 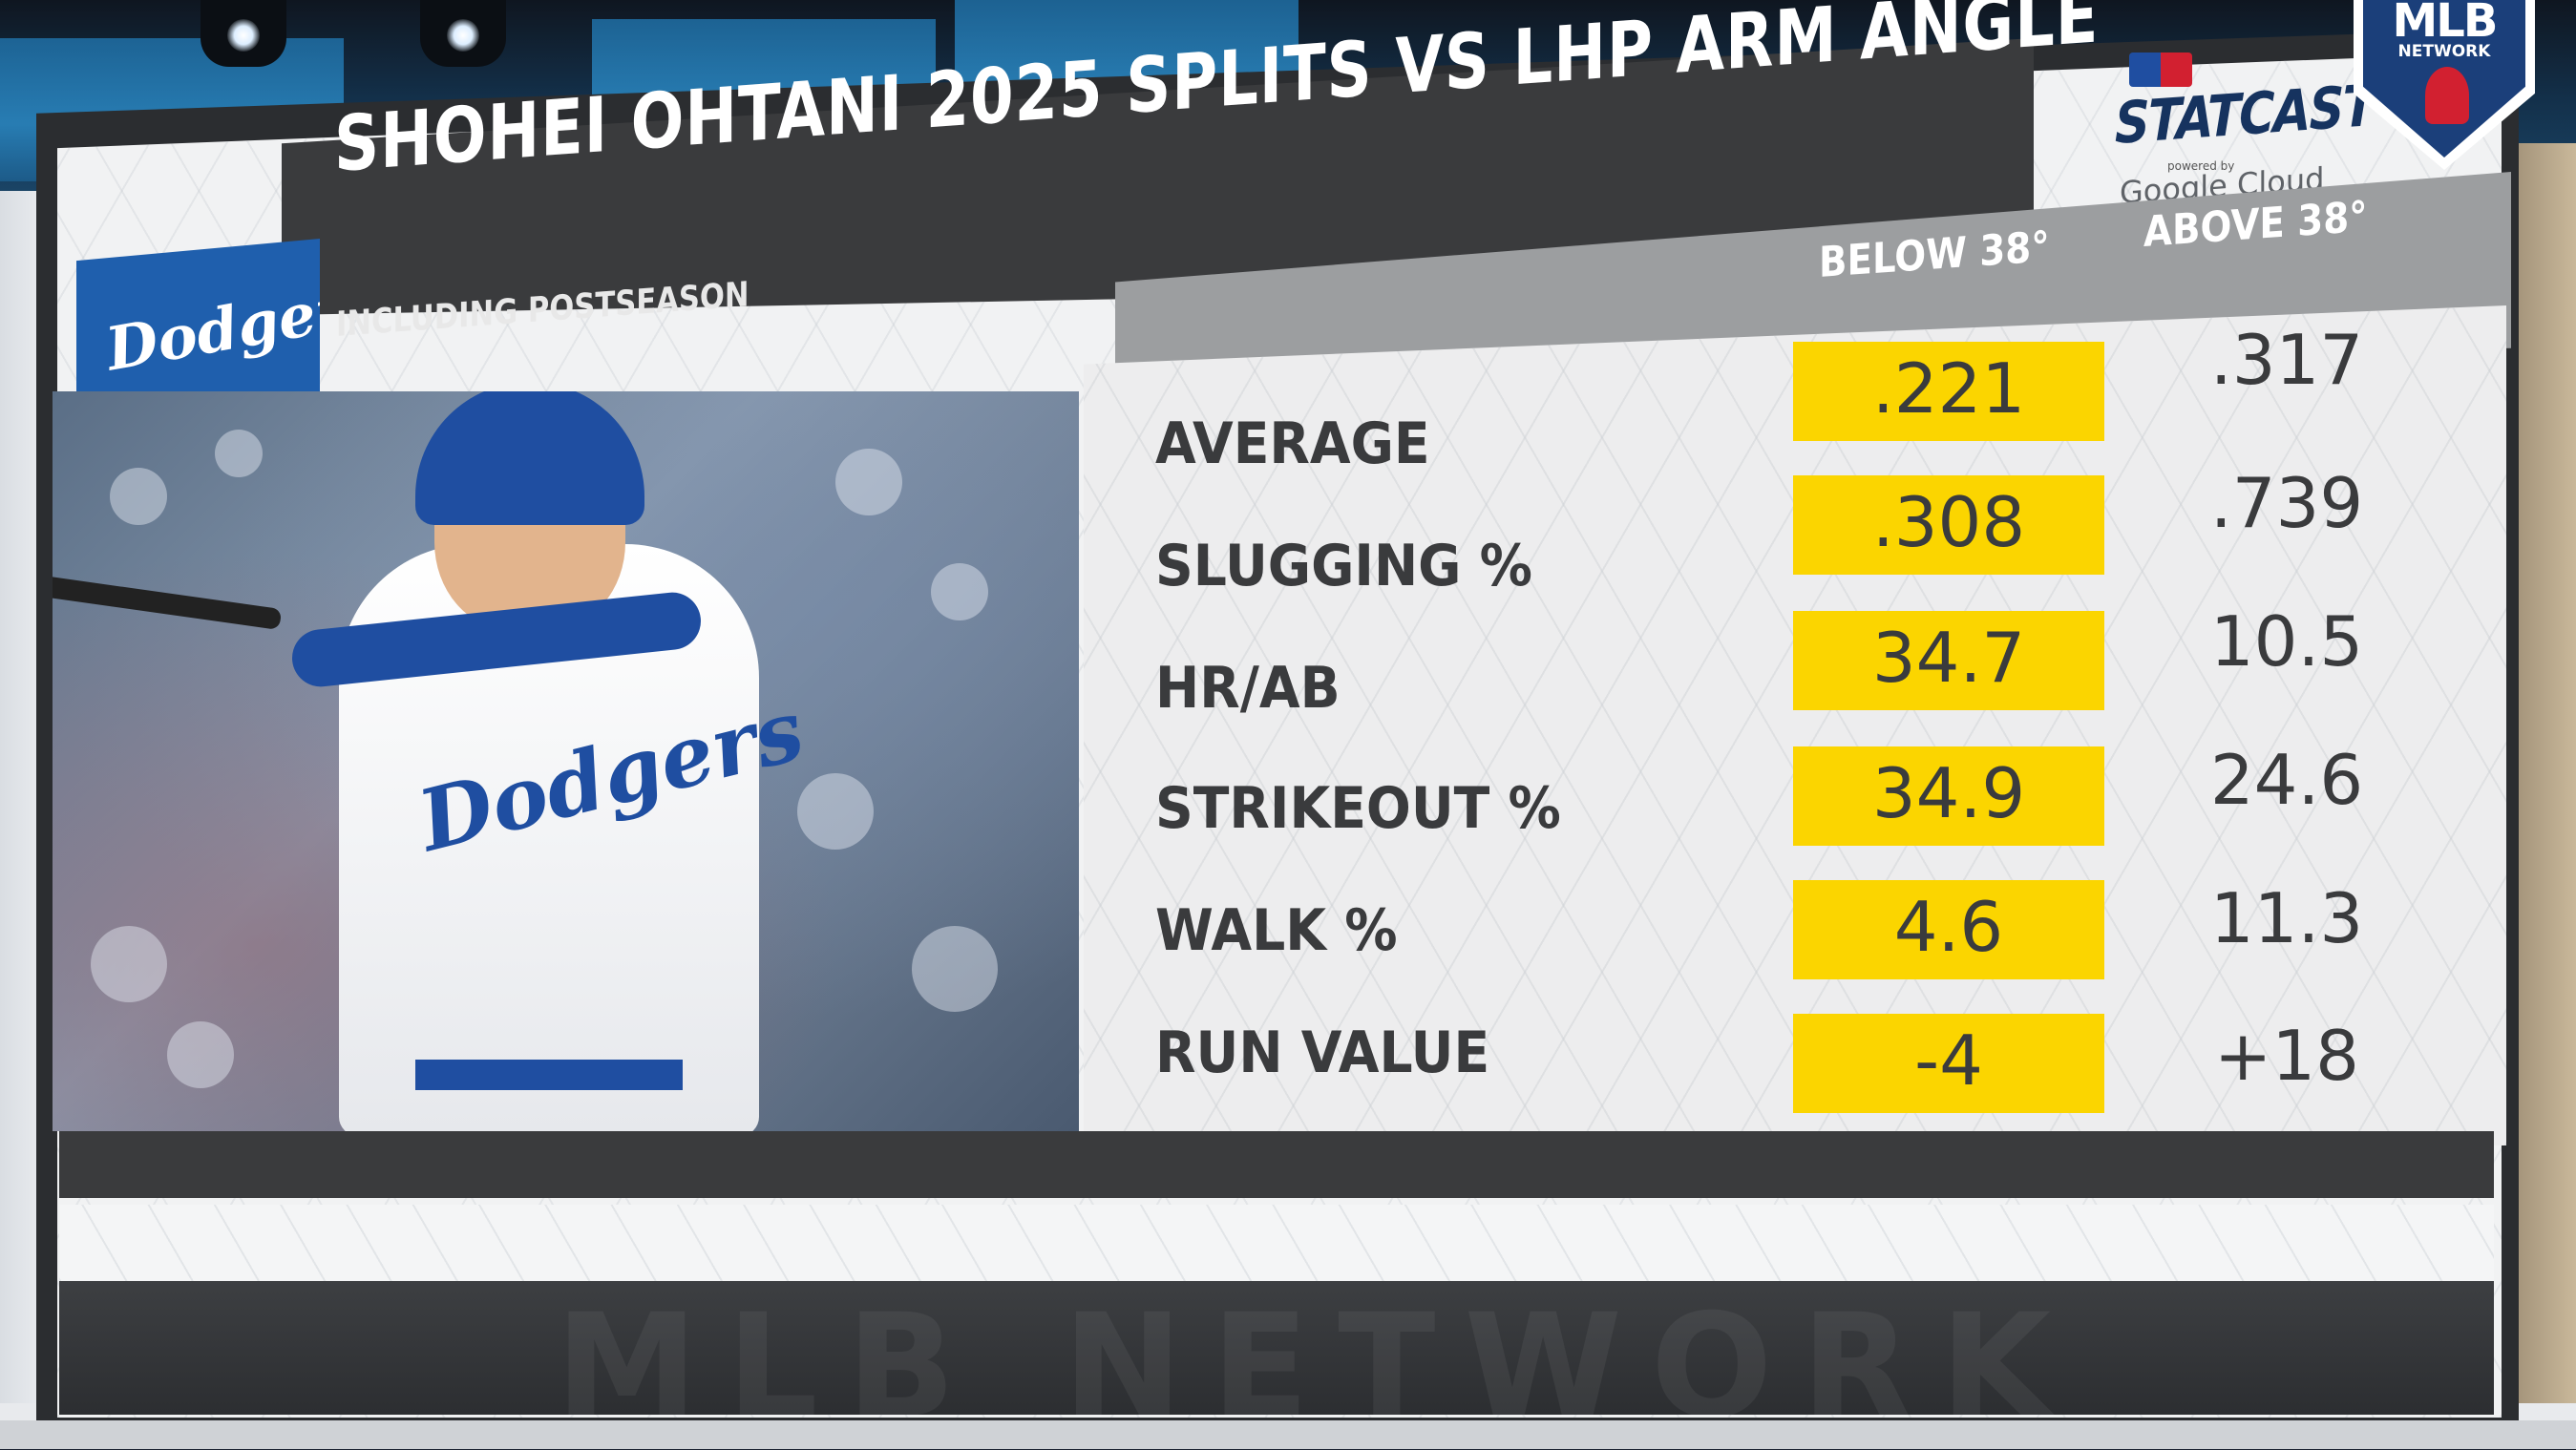 I want to click on studio-desk-edge, so click(x=1288, y=1435).